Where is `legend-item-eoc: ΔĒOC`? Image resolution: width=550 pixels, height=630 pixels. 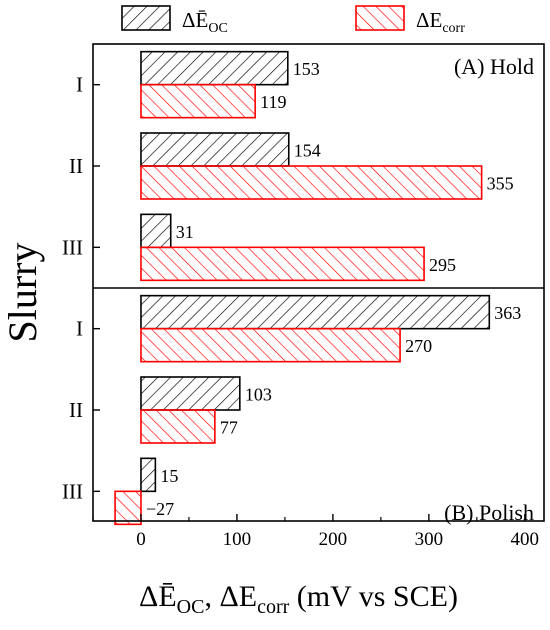
legend-item-eoc: ΔĒOC is located at coordinates (174, 20).